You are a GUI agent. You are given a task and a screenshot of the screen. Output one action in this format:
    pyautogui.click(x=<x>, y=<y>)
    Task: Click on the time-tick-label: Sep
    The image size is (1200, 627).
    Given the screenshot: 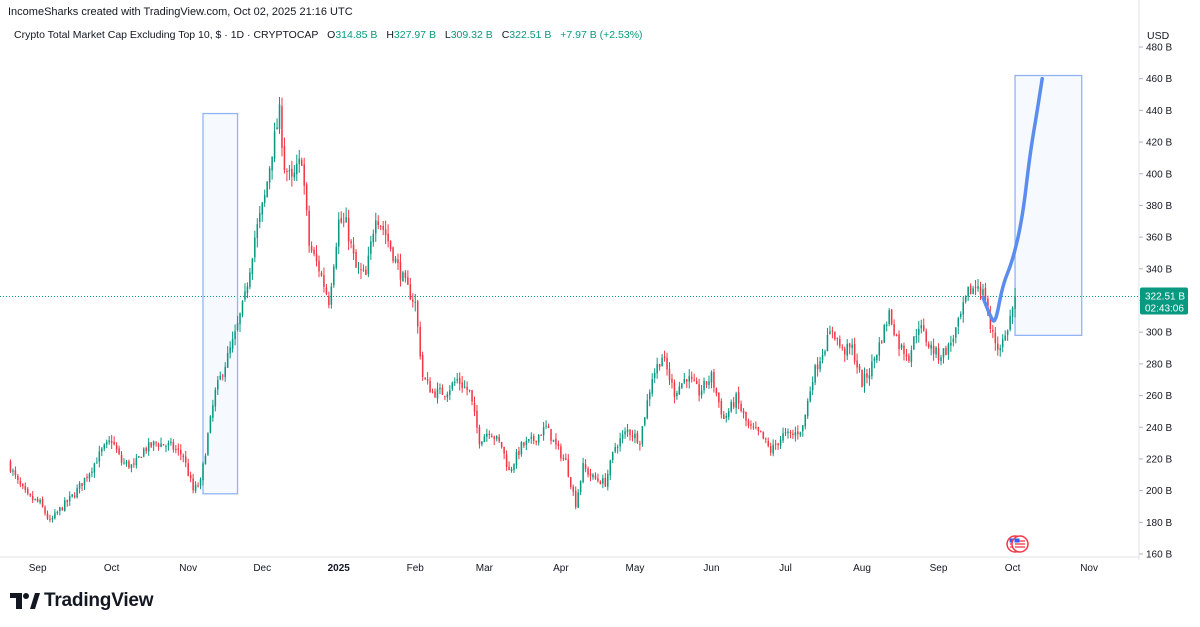 What is the action you would take?
    pyautogui.click(x=939, y=568)
    